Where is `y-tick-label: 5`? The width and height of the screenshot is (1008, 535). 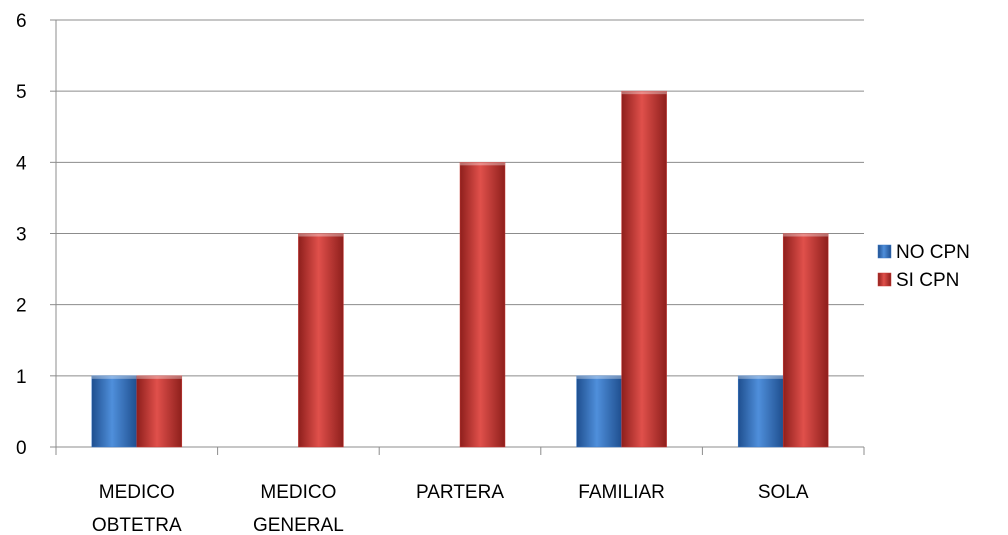 y-tick-label: 5 is located at coordinates (21, 92).